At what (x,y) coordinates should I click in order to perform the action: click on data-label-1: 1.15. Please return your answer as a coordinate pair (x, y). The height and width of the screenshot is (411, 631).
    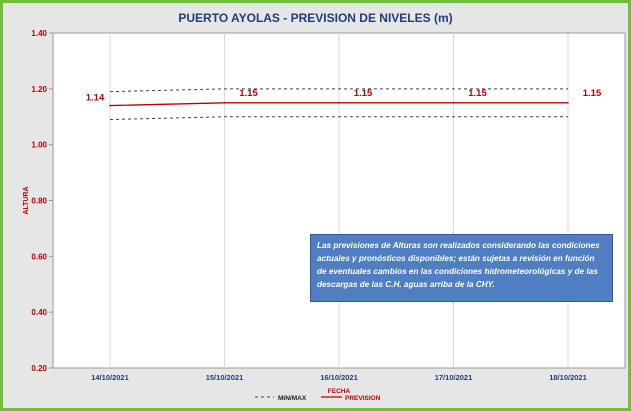
    Looking at the image, I should click on (248, 93).